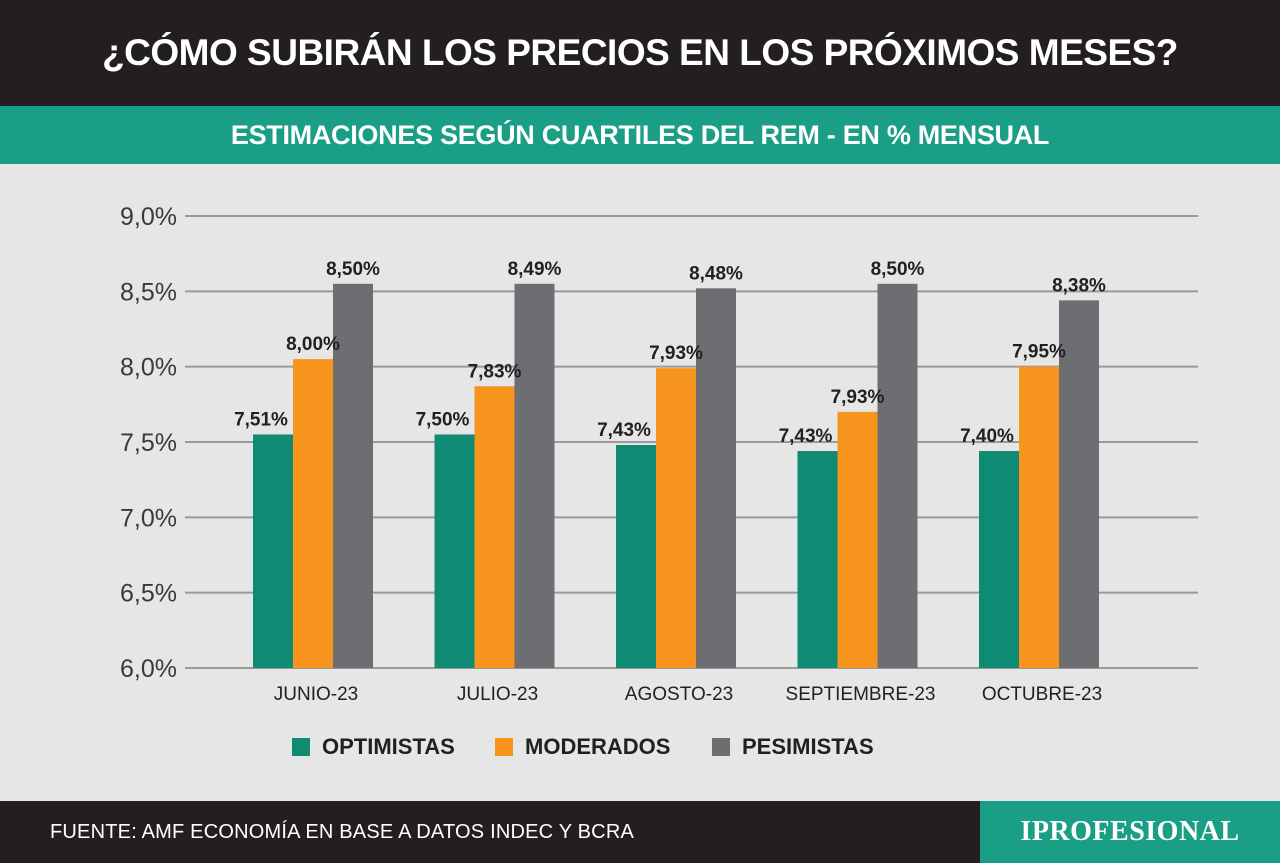  What do you see at coordinates (148, 217) in the screenshot?
I see `y-tick-label: 9,0%` at bounding box center [148, 217].